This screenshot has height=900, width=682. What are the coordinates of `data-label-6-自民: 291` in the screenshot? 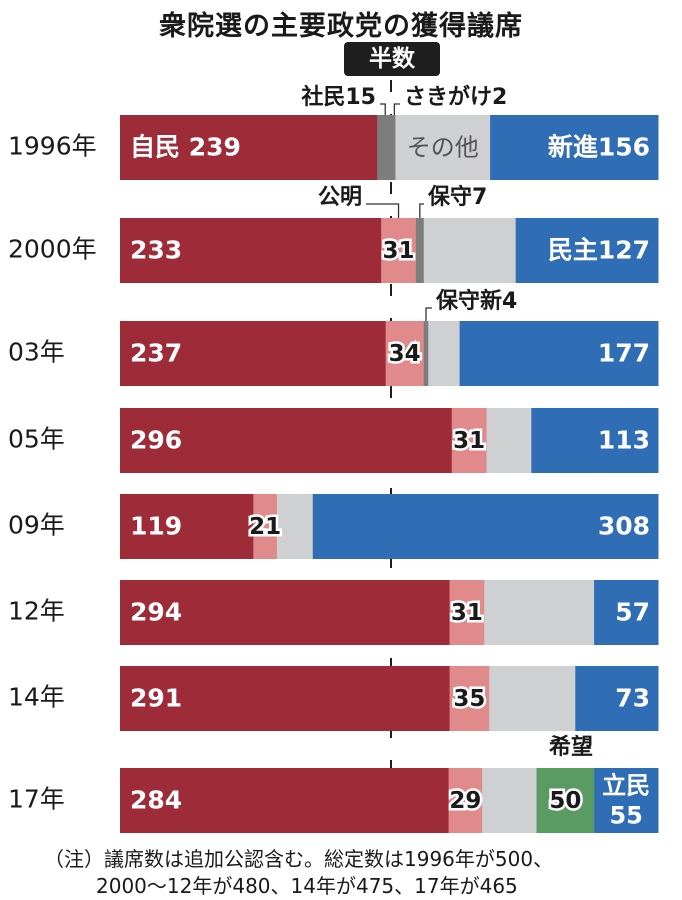 It's located at (156, 698).